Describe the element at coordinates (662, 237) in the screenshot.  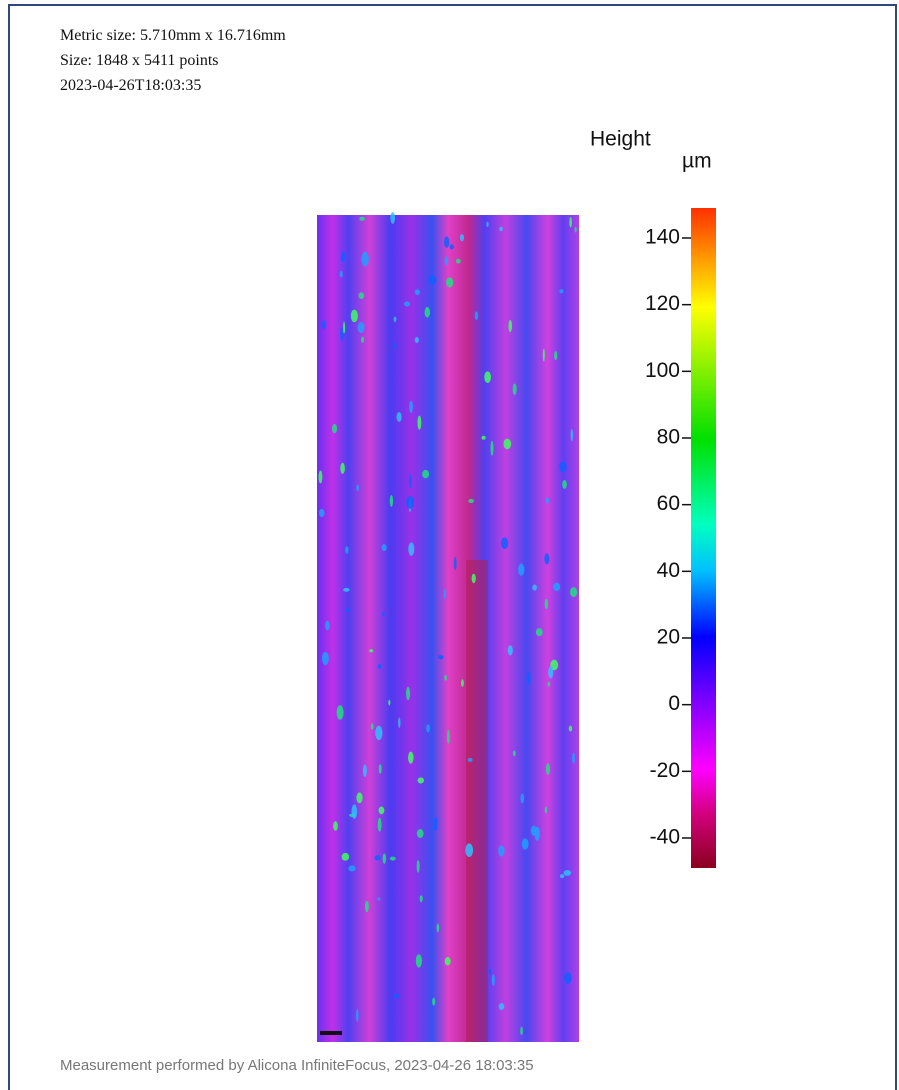
I see `tick-label: 140` at that location.